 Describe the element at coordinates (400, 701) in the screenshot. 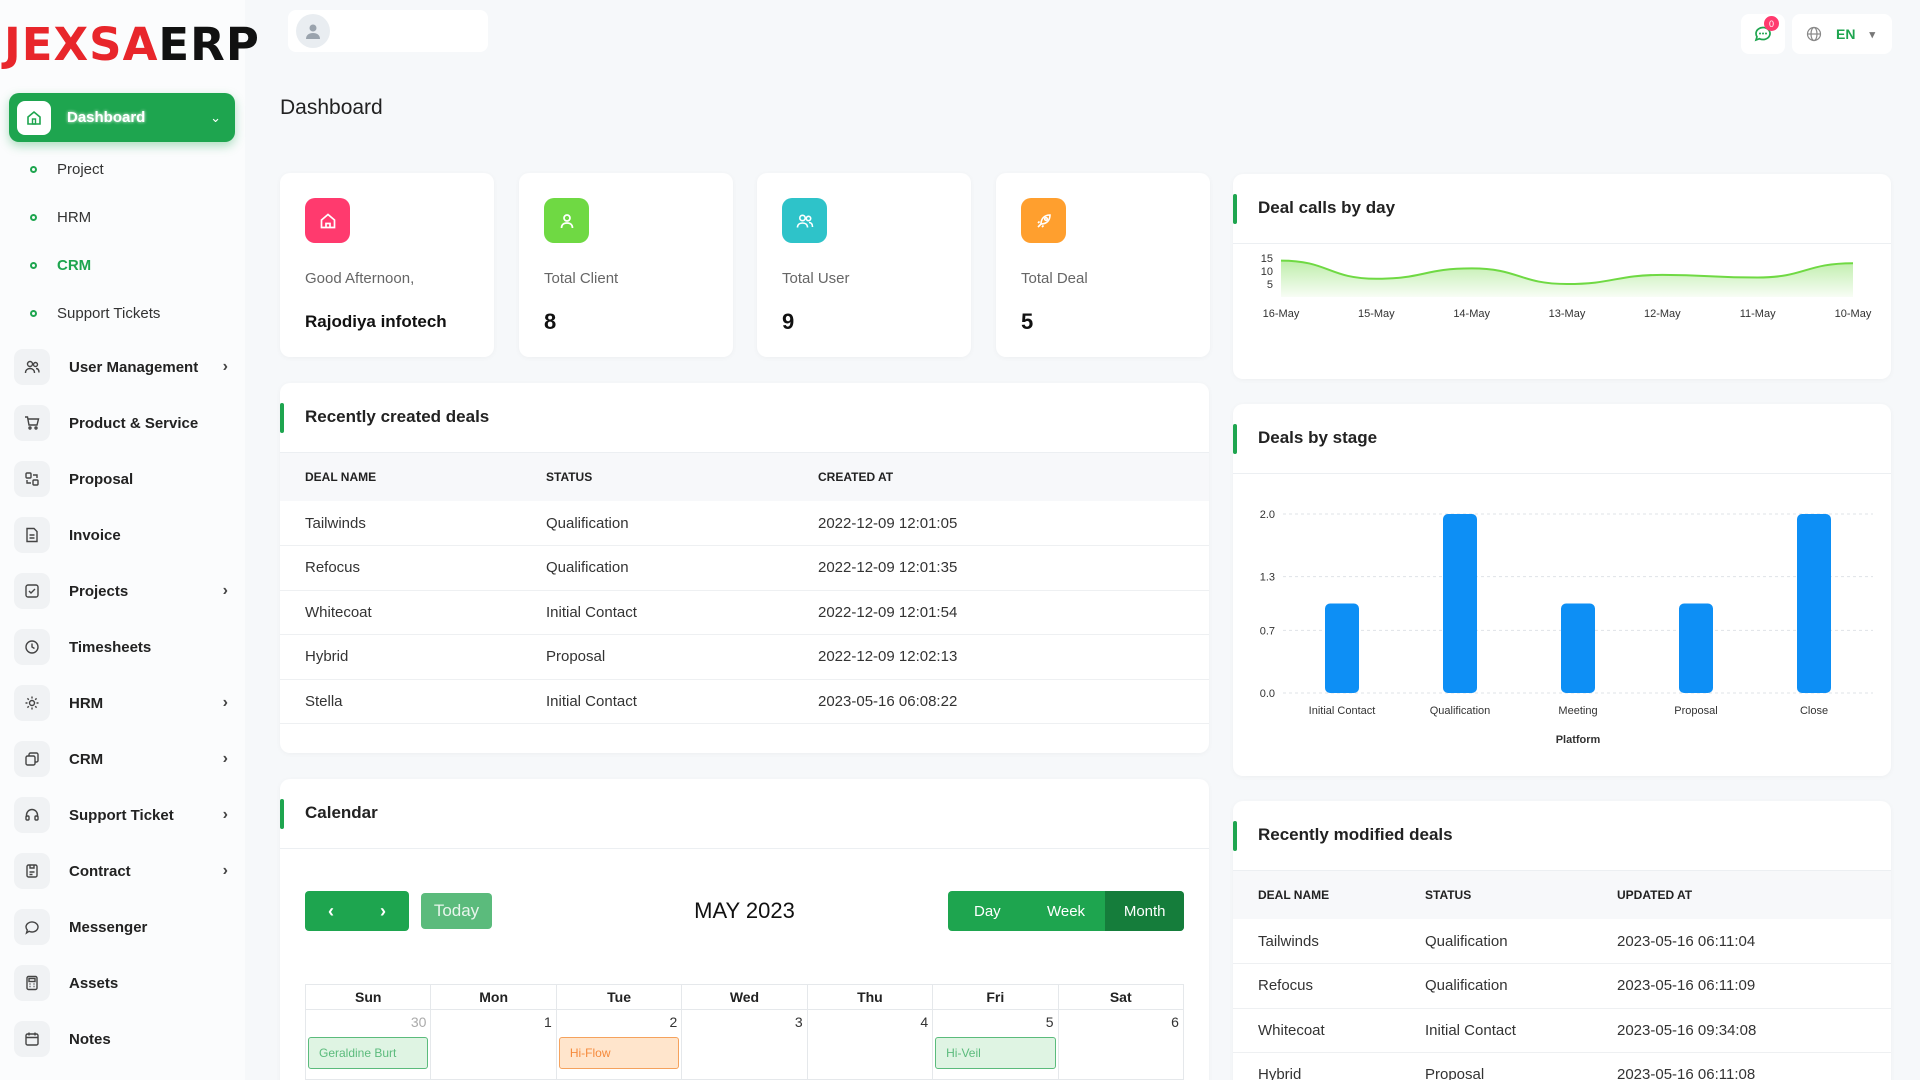

I see `deal-name: Stella` at that location.